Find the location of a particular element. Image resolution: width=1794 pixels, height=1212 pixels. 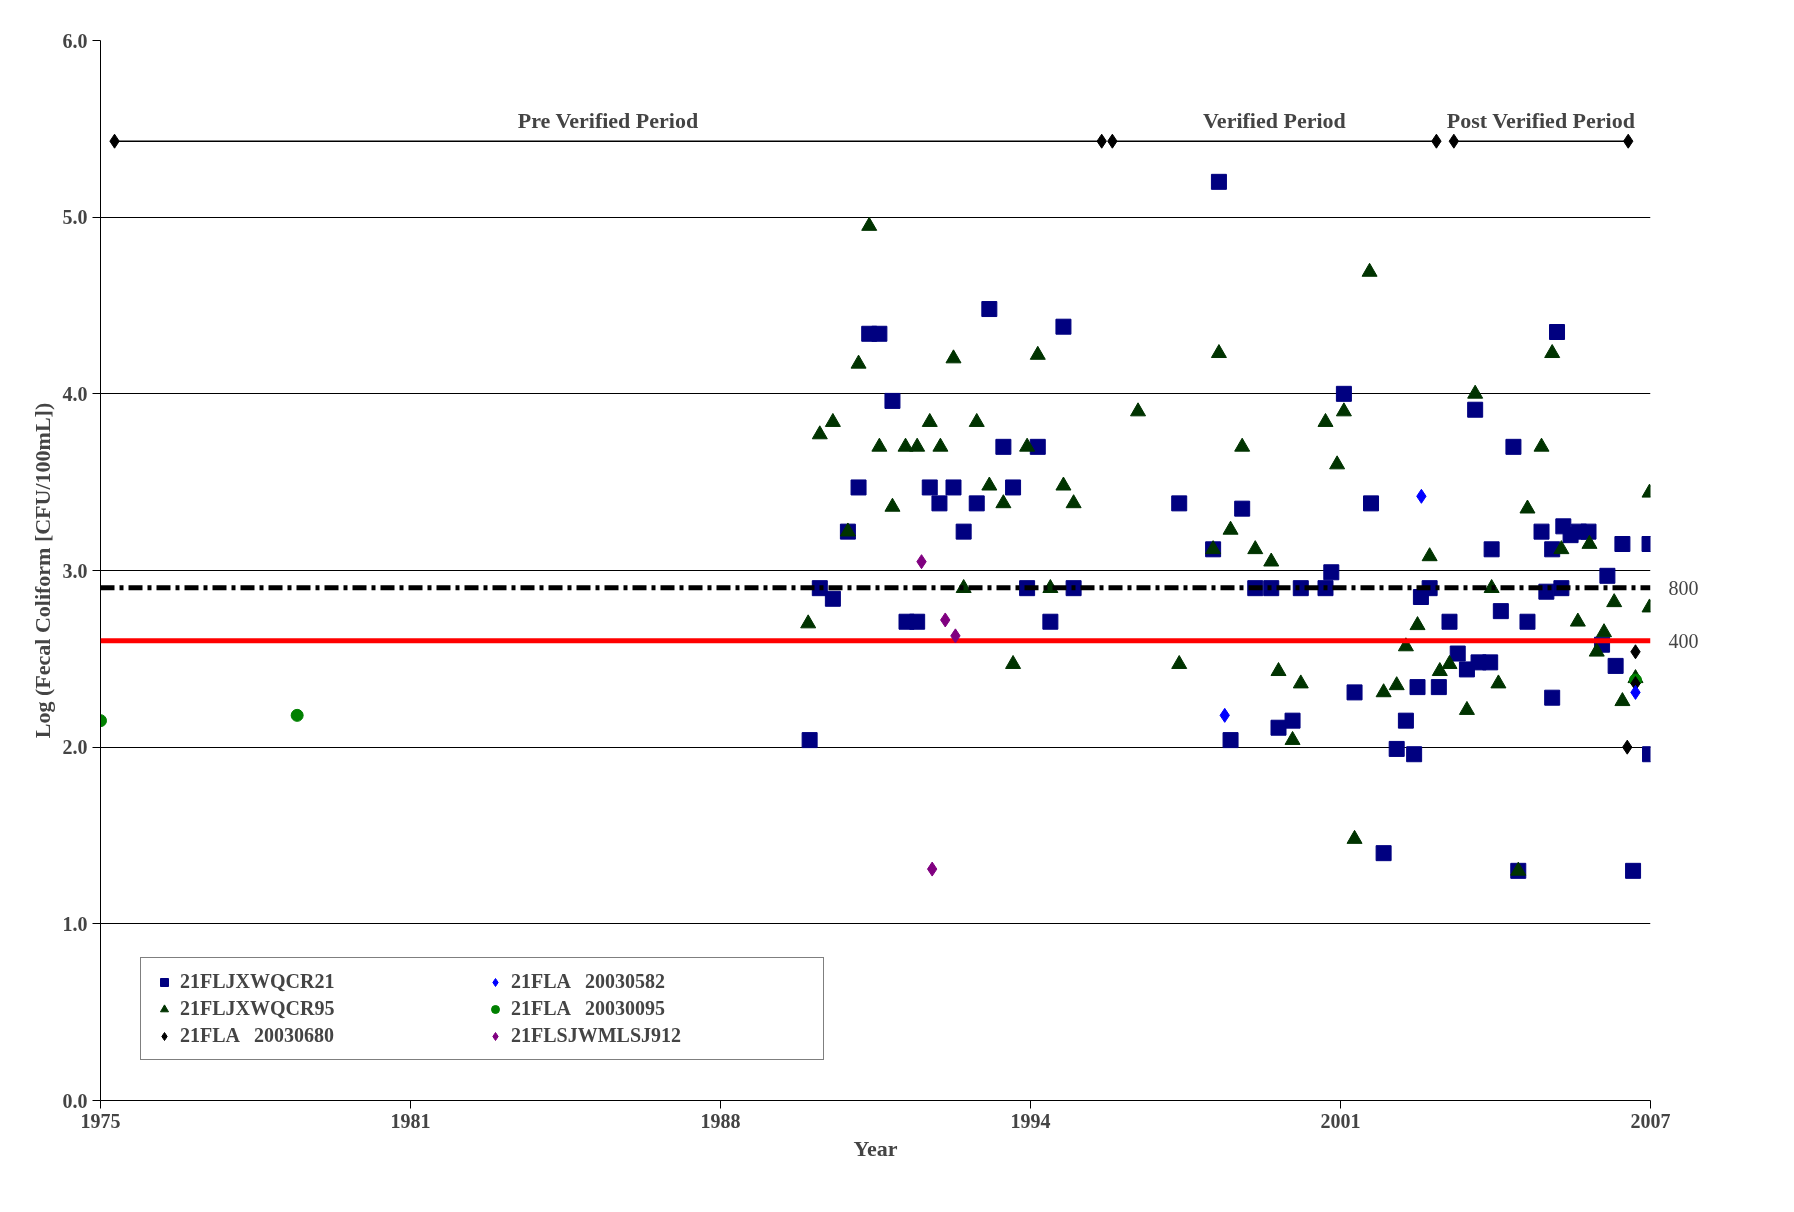

x-tick-label: 1994 is located at coordinates (1030, 1120).